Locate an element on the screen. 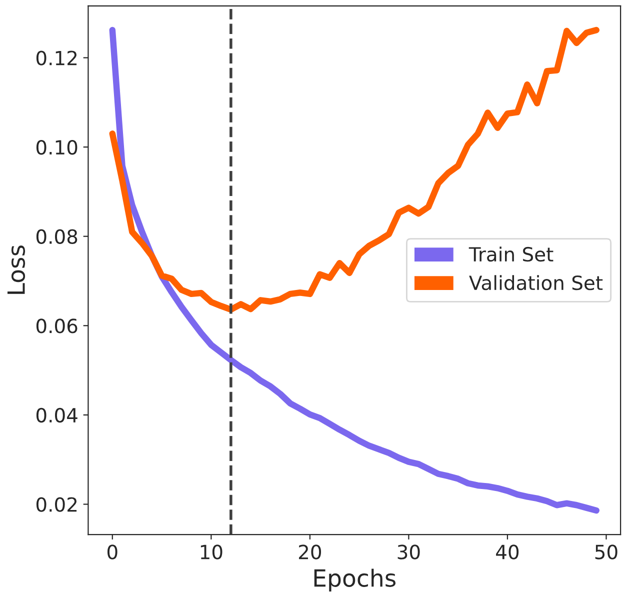  legend-label: Validation Set is located at coordinates (536, 282).